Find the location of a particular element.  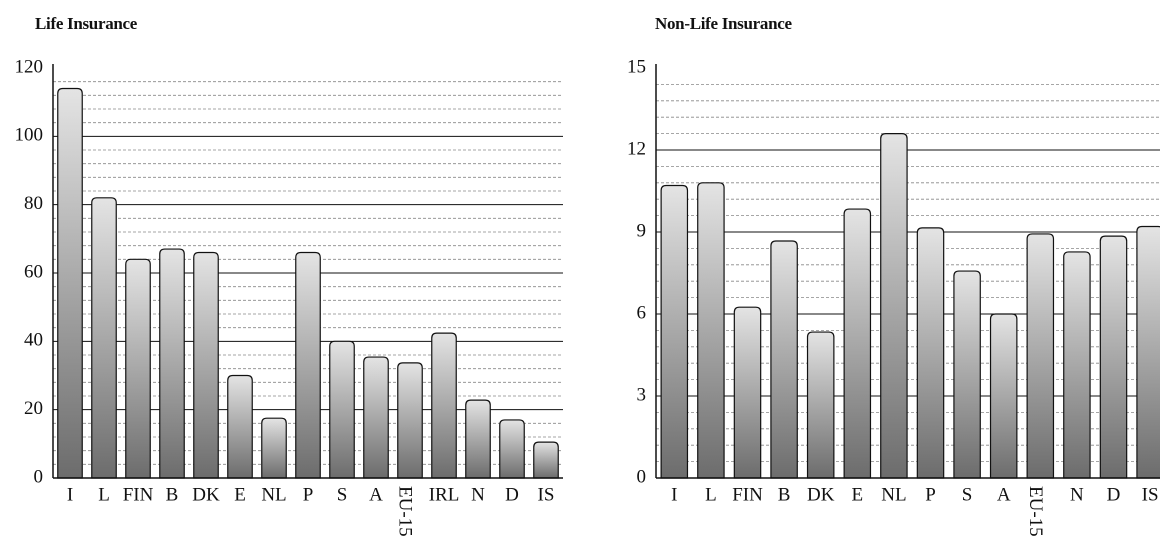

y-tick-label: 12 is located at coordinates (636, 148).